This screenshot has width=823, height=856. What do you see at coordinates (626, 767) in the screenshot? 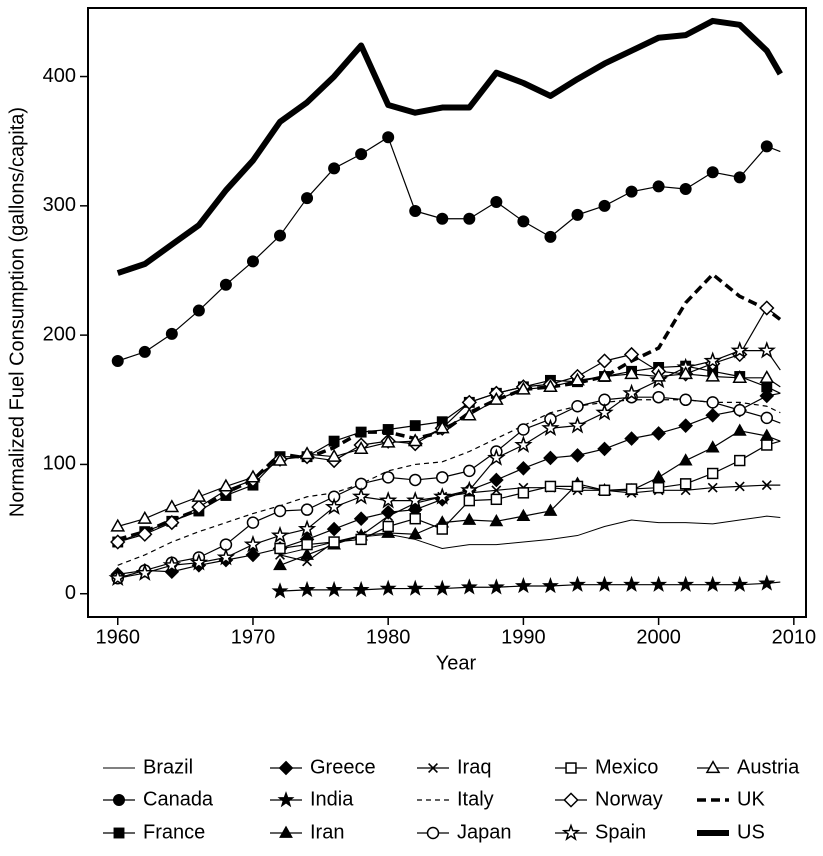
I see `legend-label: Mexico` at bounding box center [626, 767].